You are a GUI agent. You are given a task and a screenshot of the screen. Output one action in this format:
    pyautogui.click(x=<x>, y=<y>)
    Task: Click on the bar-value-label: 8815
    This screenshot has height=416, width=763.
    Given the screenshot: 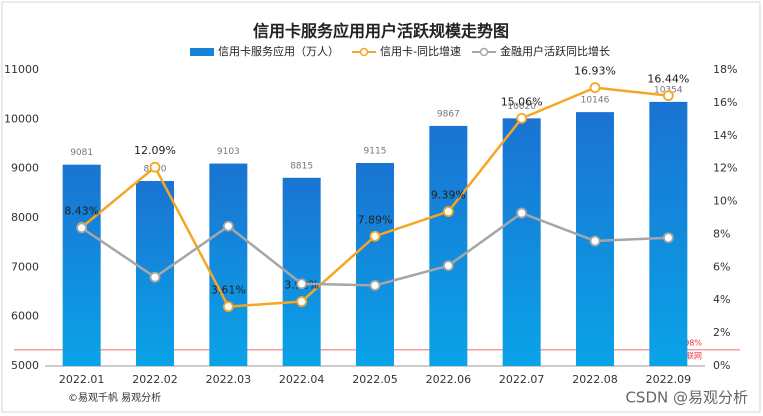 What is the action you would take?
    pyautogui.click(x=301, y=166)
    